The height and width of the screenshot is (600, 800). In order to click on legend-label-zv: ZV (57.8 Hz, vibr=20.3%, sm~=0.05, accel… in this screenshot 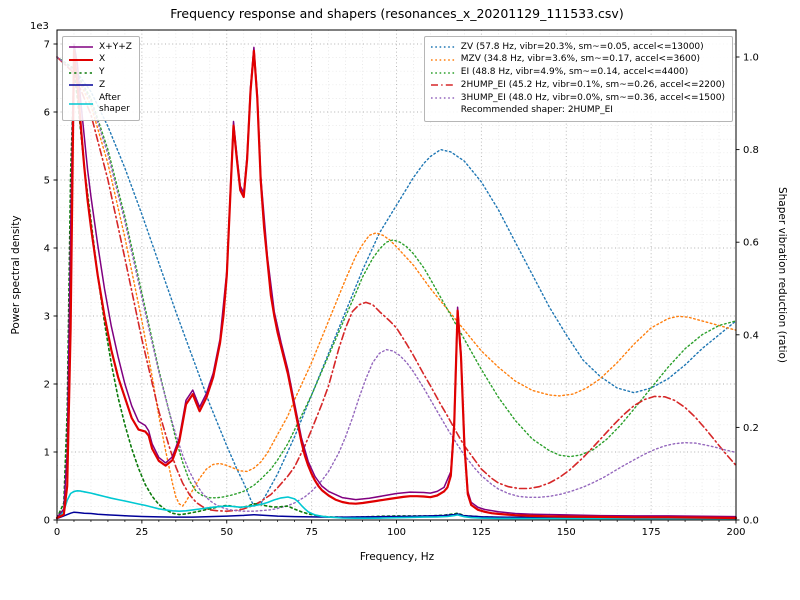, I will do `click(582, 46)`.